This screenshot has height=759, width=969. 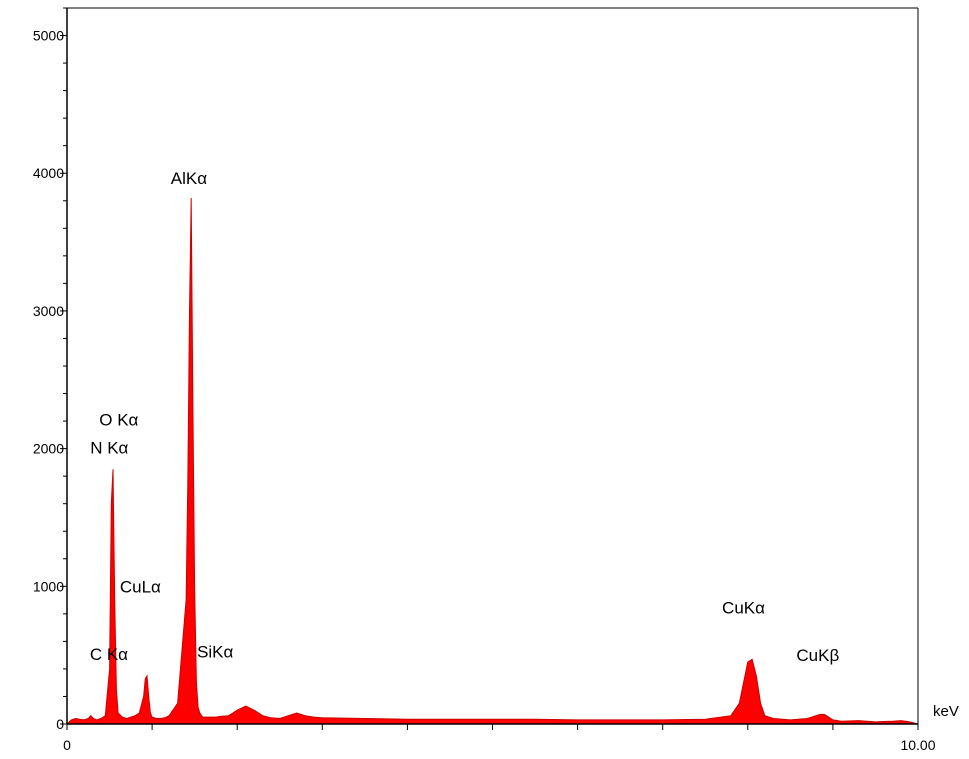 I want to click on x-axis-unit-label: keV, so click(x=946, y=711).